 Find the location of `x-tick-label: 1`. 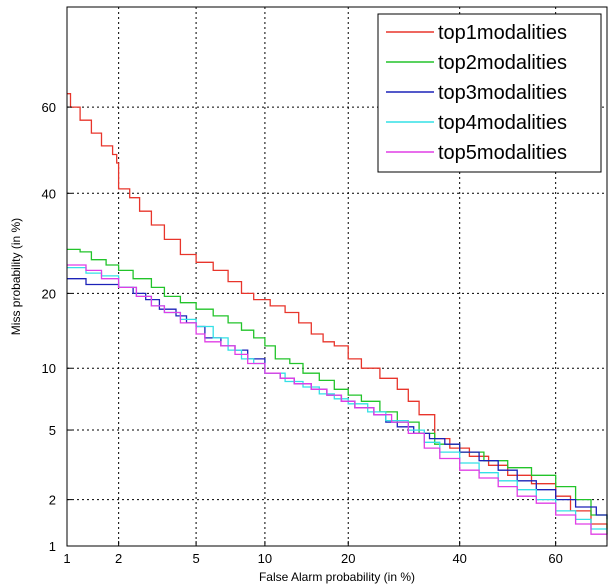

x-tick-label: 1 is located at coordinates (66, 558).